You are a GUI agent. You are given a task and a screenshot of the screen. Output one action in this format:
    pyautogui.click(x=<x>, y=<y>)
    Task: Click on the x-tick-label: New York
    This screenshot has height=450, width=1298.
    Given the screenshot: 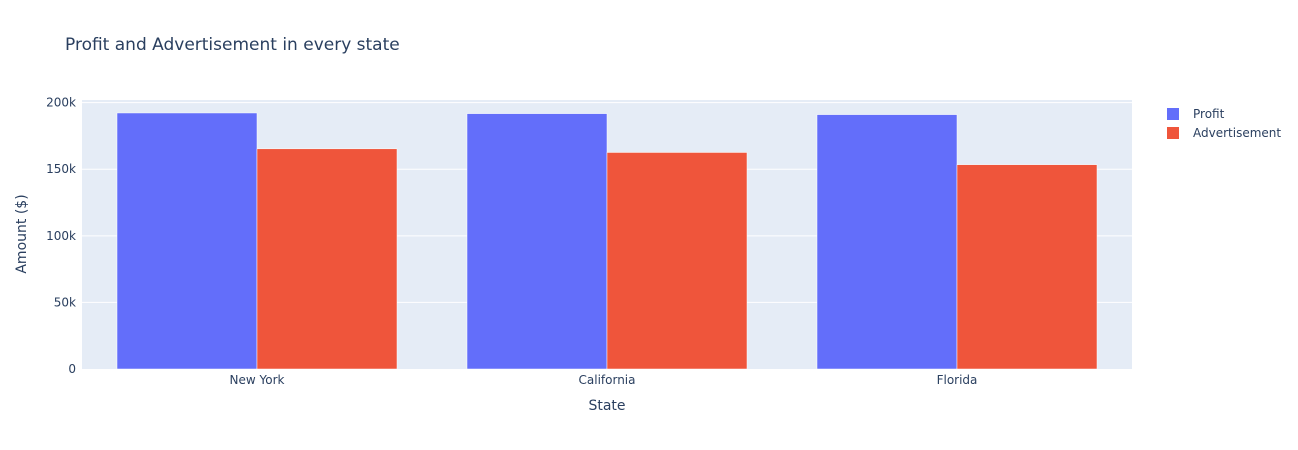 What is the action you would take?
    pyautogui.click(x=257, y=380)
    